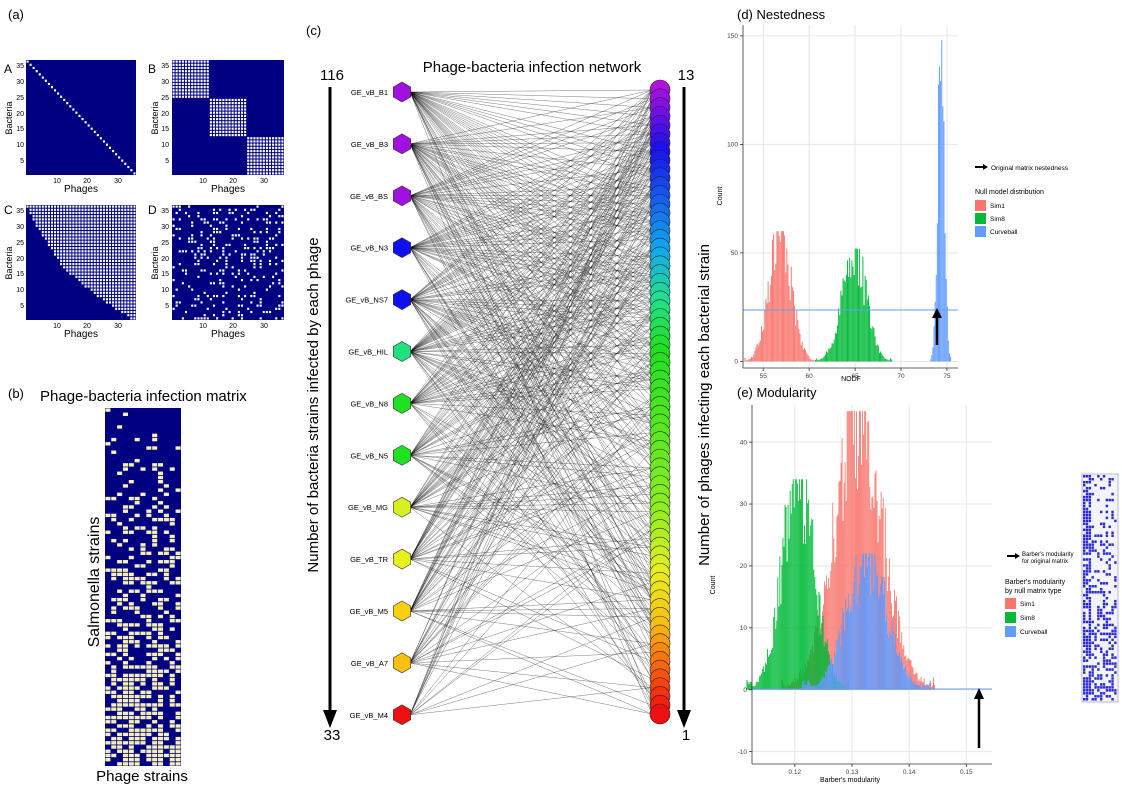 The height and width of the screenshot is (788, 1122). What do you see at coordinates (369, 455) in the screenshot?
I see `phage-label: GE_vB_N5` at bounding box center [369, 455].